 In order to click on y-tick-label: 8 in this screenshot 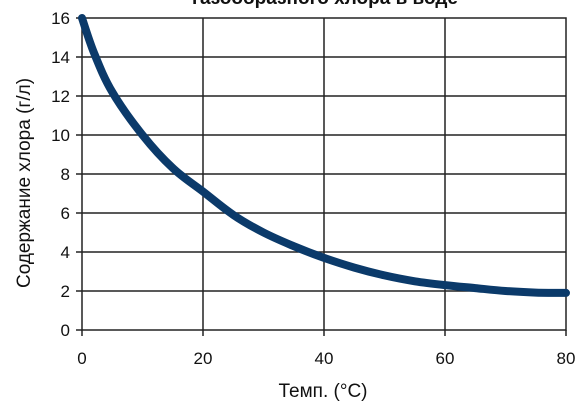, I will do `click(65, 174)`.